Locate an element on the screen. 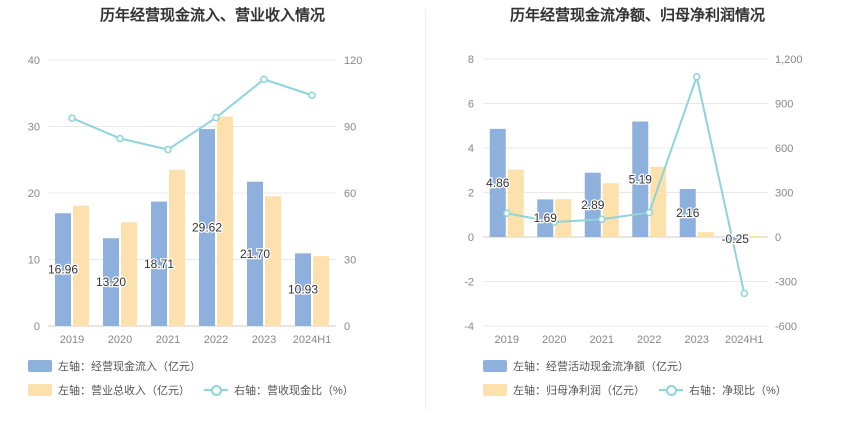  legend-item-cash-ratio: 右轴：营收现金比（%） is located at coordinates (279, 390).